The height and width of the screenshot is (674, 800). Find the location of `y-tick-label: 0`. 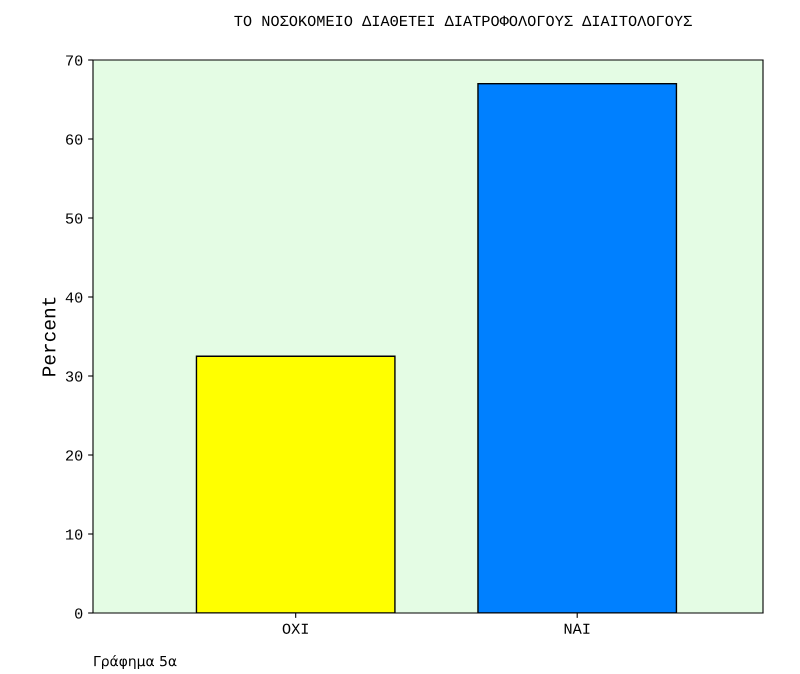

y-tick-label: 0 is located at coordinates (78, 613).